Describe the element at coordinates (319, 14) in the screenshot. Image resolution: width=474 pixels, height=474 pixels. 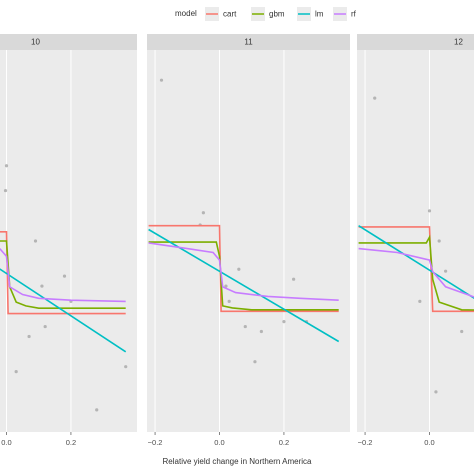
I see `legend-label: lm` at that location.